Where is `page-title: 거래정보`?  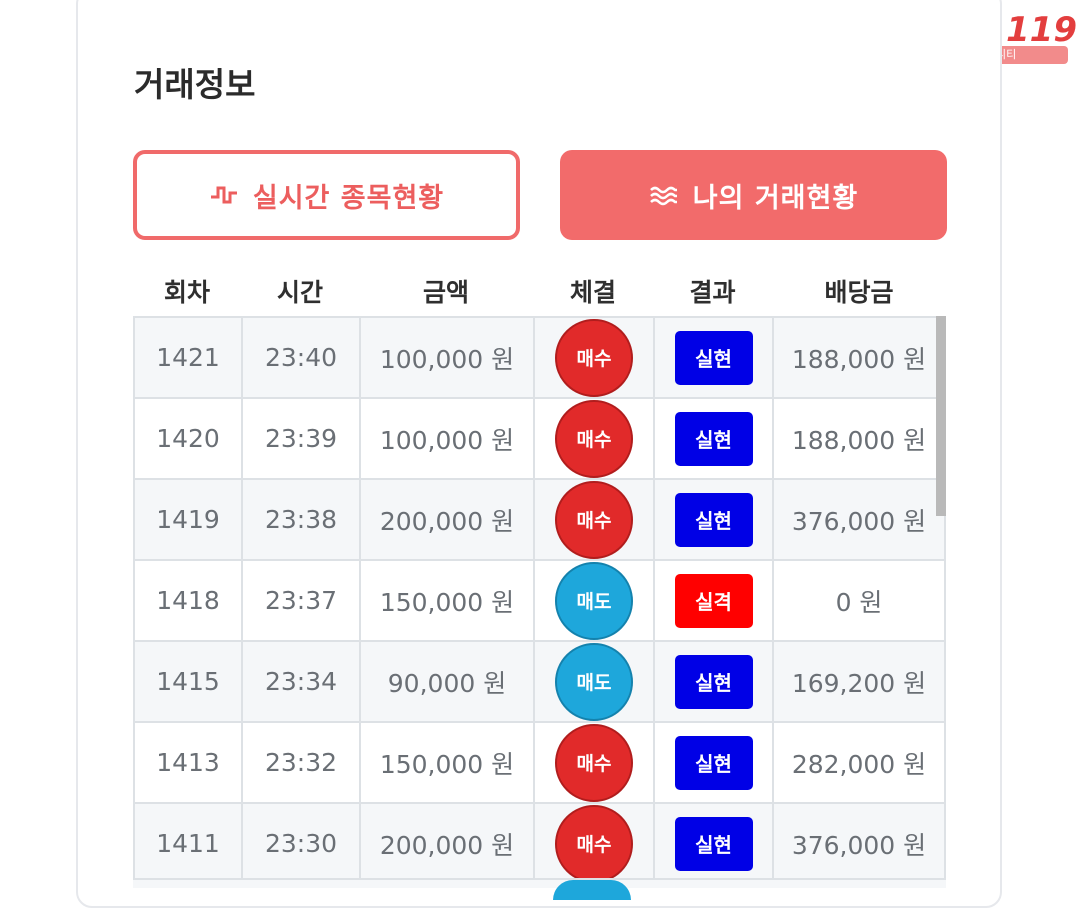 page-title: 거래정보 is located at coordinates (195, 84).